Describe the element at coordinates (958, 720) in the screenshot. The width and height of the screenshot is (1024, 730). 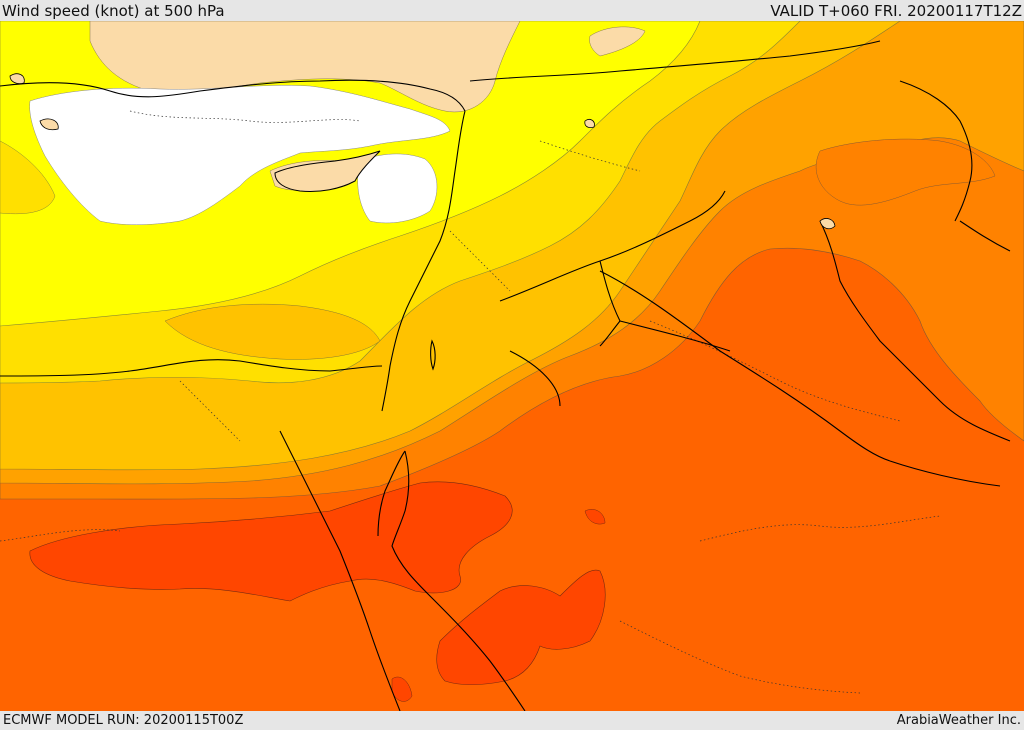
I see `credit: ArabiaWeather Inc.` at that location.